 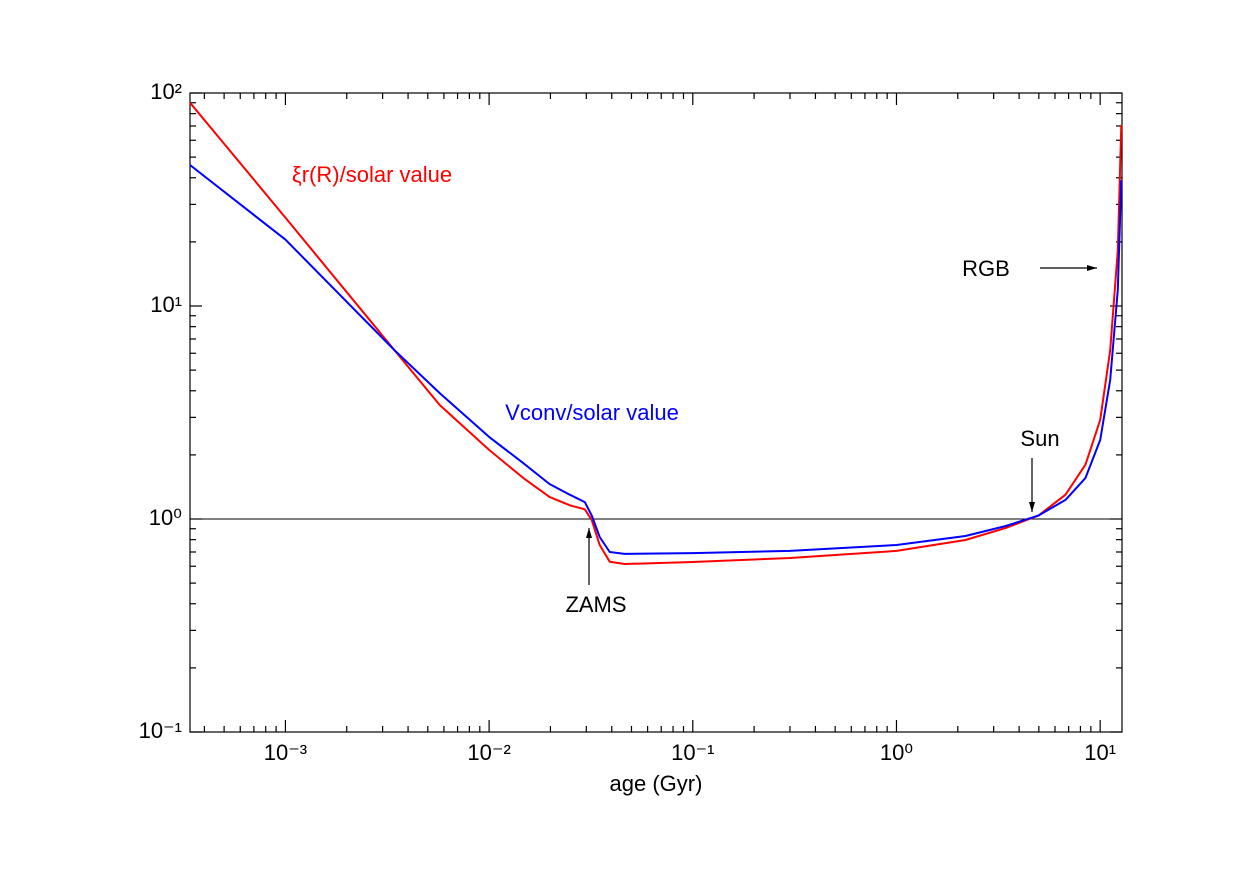 I want to click on series-label: ξr(R)/solar value, so click(x=372, y=174).